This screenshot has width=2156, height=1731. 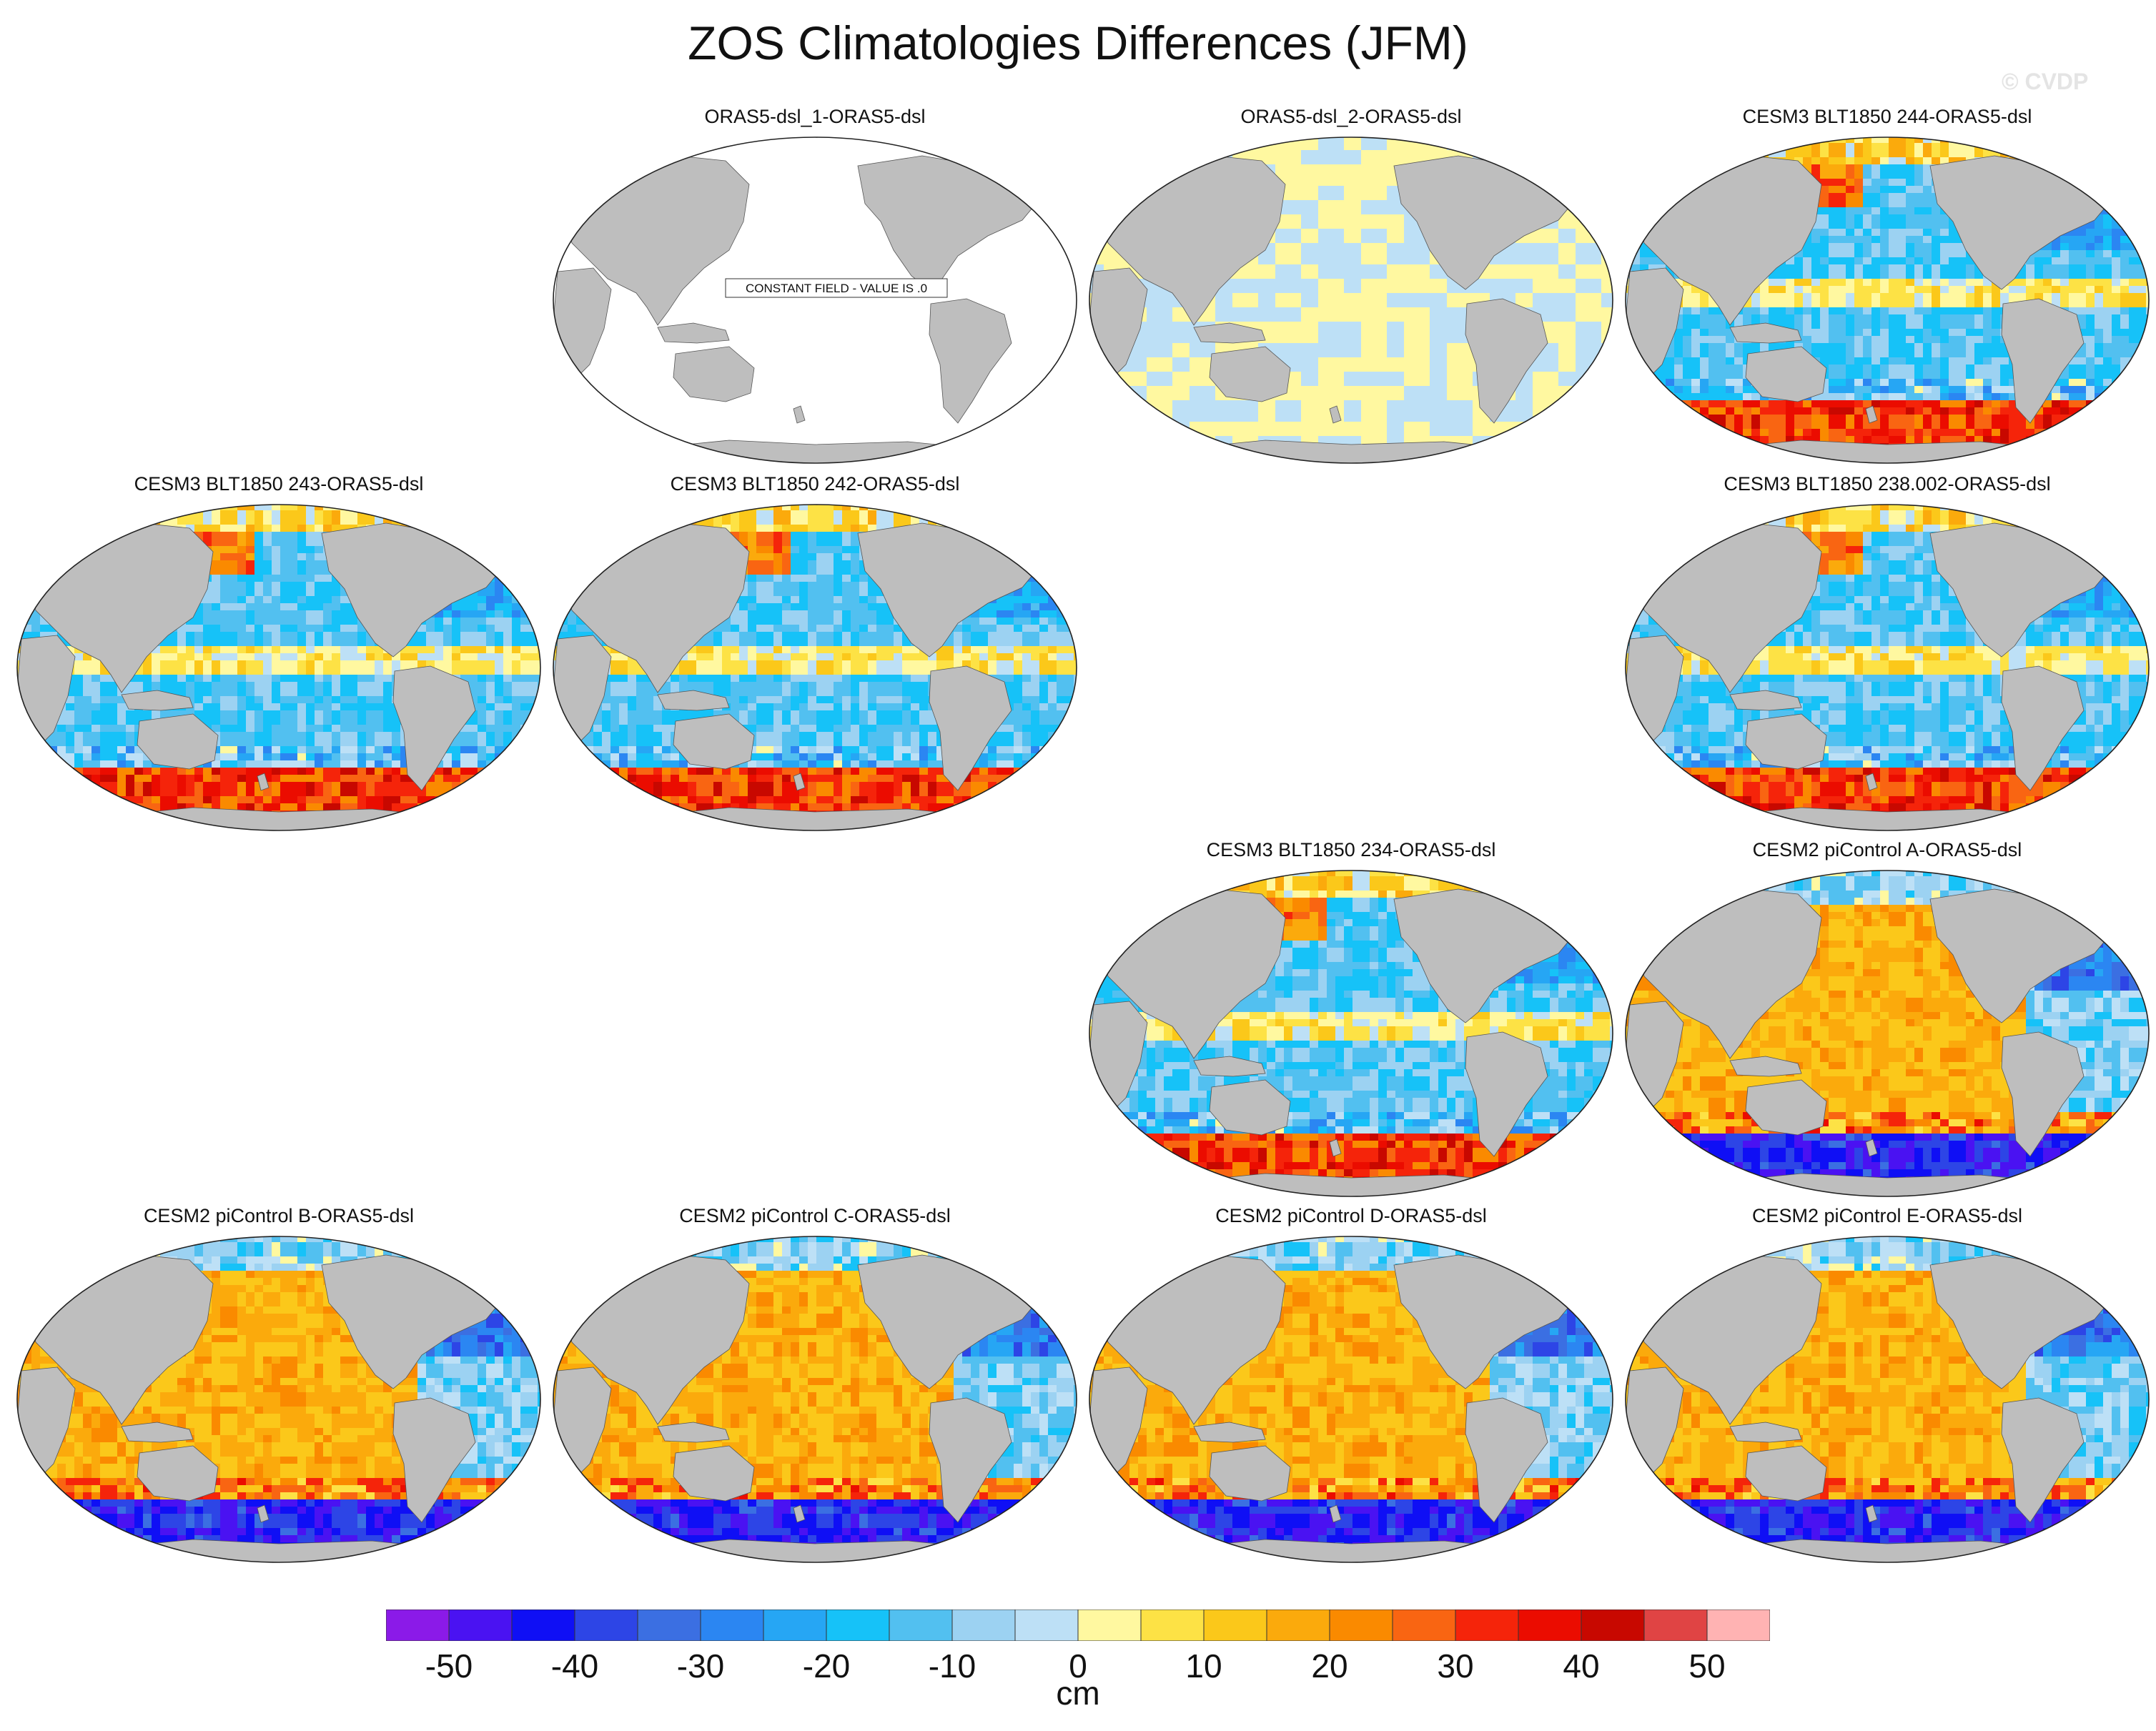 I want to click on map-panel: CESM2 piControl A-ORAS5-dsl, so click(x=1887, y=1018).